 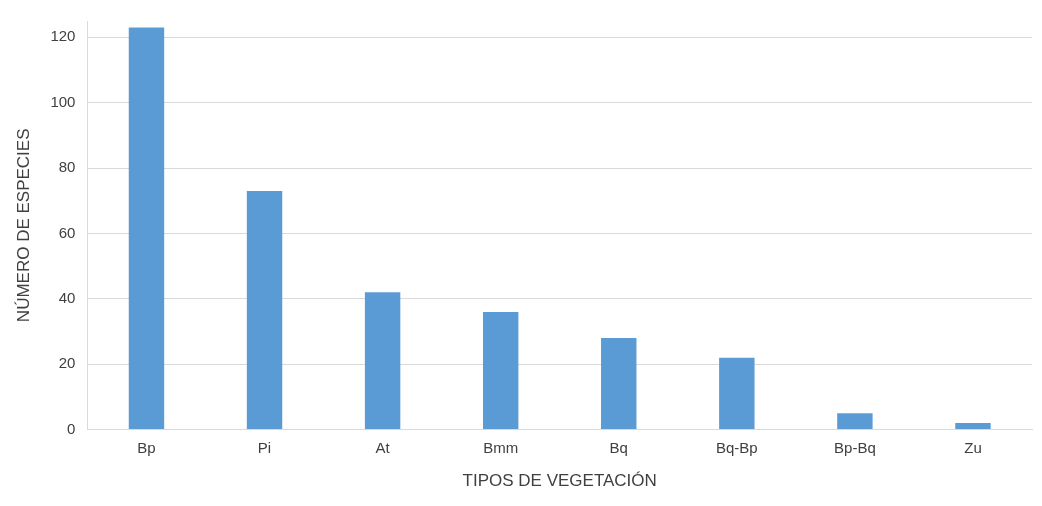 I want to click on y-tick-label: 60, so click(x=67, y=232).